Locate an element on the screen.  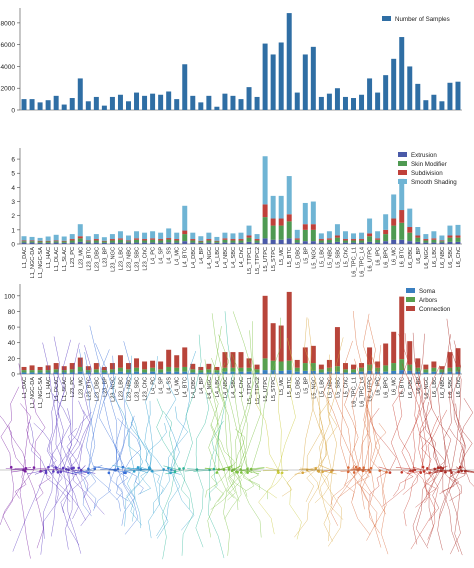
x-tick-label: L1_HAC is located at coordinates (49, 257).